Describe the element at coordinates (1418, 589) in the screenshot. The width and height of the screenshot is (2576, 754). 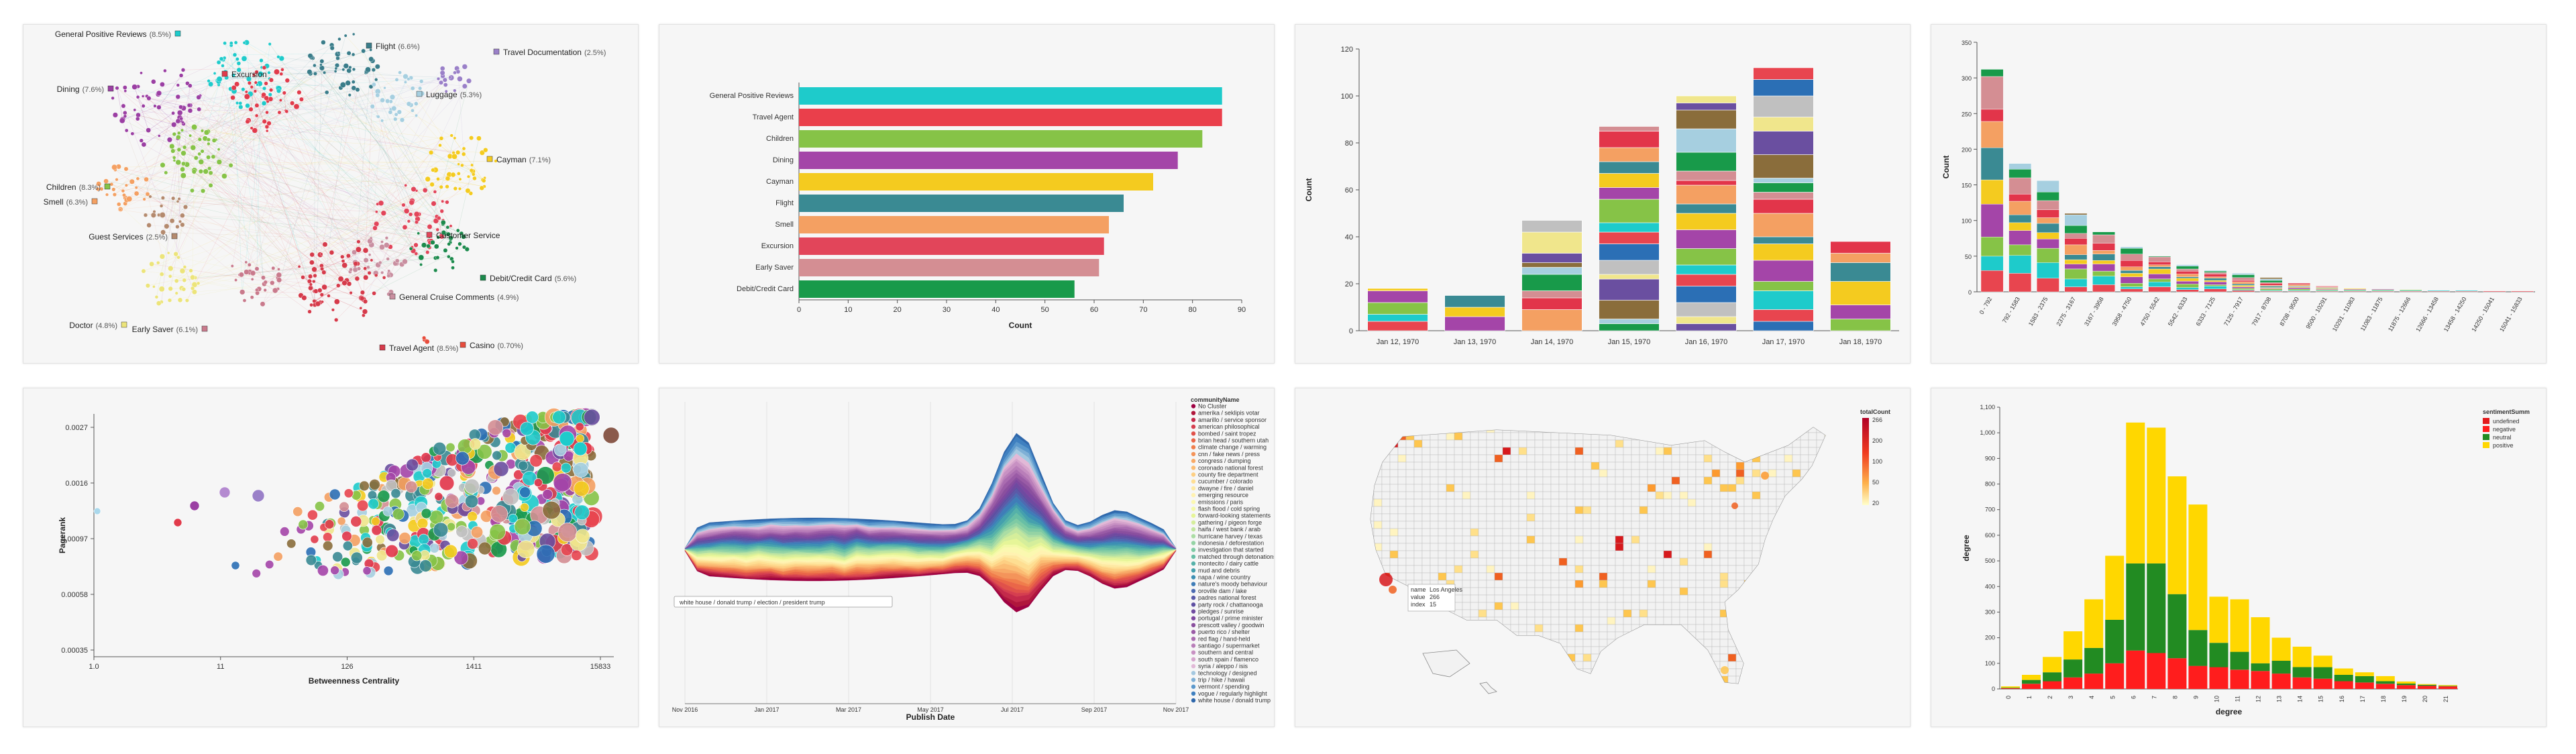
I see `map-tooltip-key: name` at that location.